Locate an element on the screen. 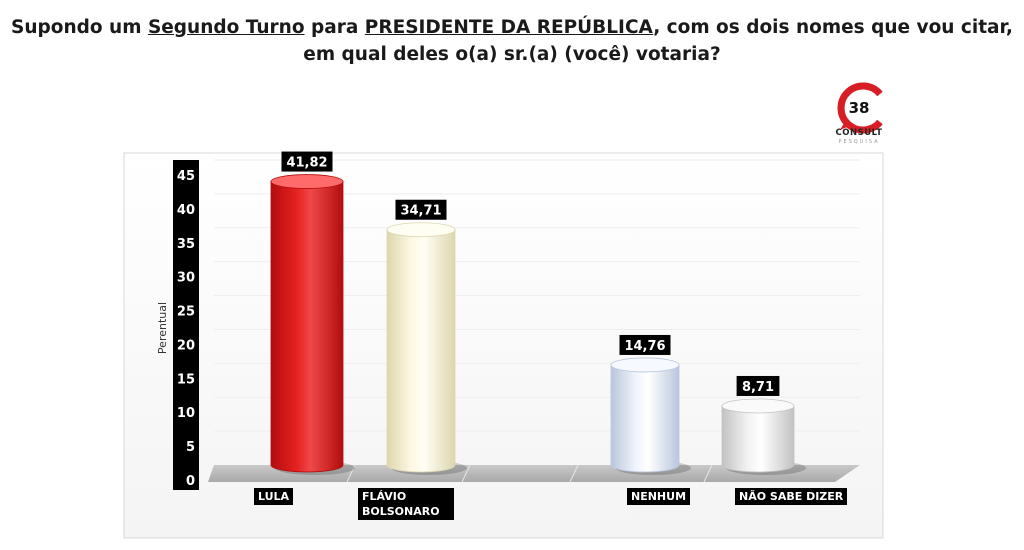 This screenshot has width=1024, height=550. y-tick-label: 20 is located at coordinates (186, 345).